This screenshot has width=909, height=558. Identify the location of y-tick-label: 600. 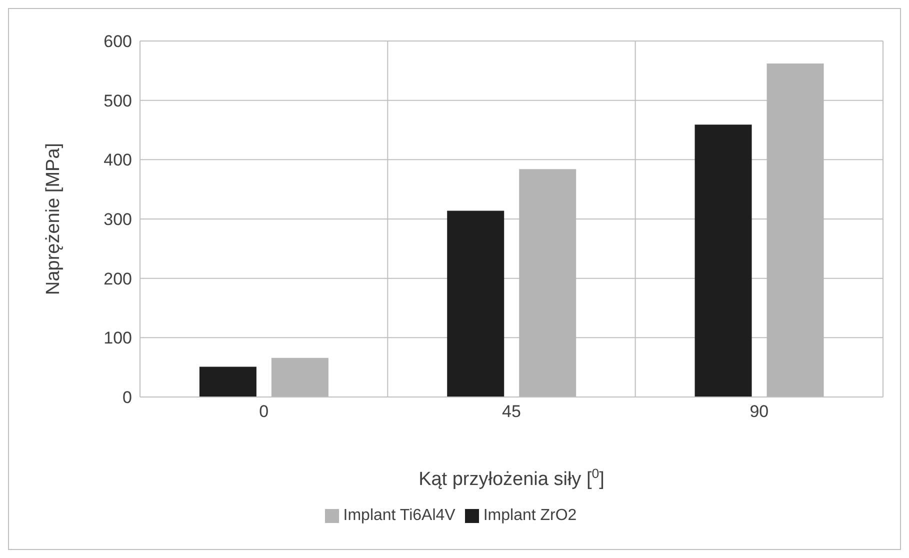
(118, 42).